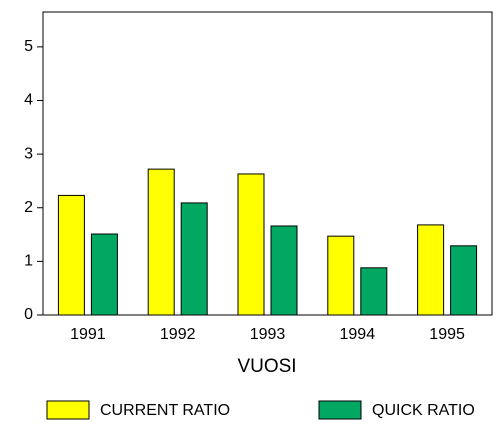 The width and height of the screenshot is (501, 424). I want to click on legend-label: CURRENT RATIO, so click(165, 410).